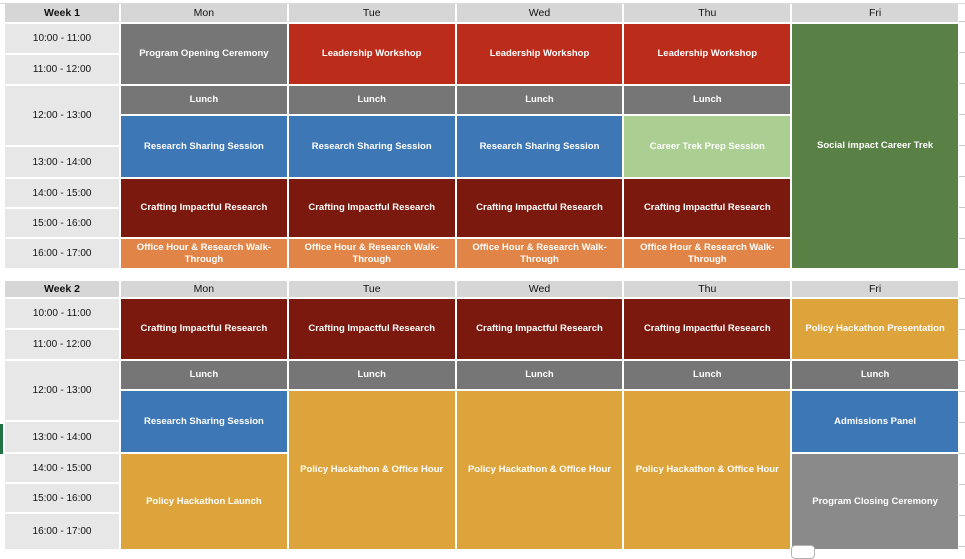  I want to click on row-selection-indicator, so click(1, 439).